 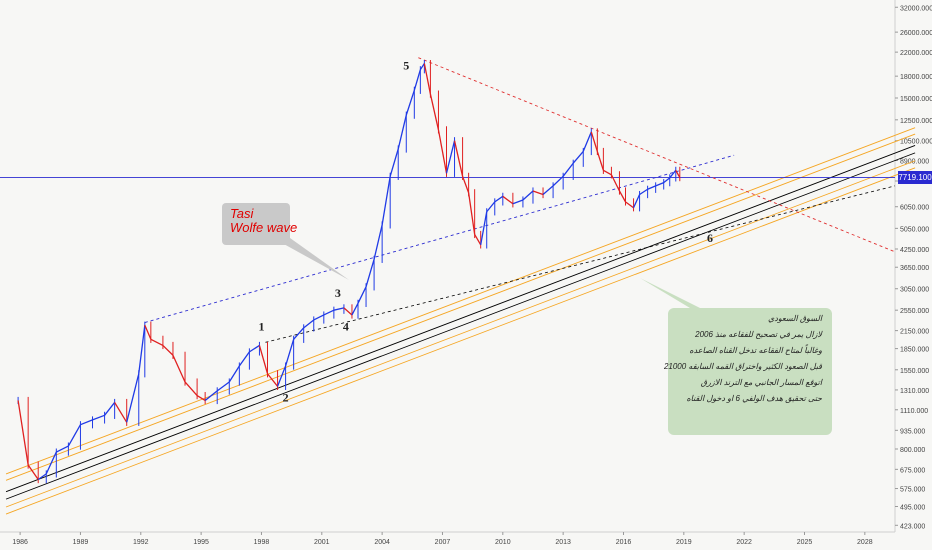 I want to click on y-tick-label: 1850.000, so click(x=914, y=350).